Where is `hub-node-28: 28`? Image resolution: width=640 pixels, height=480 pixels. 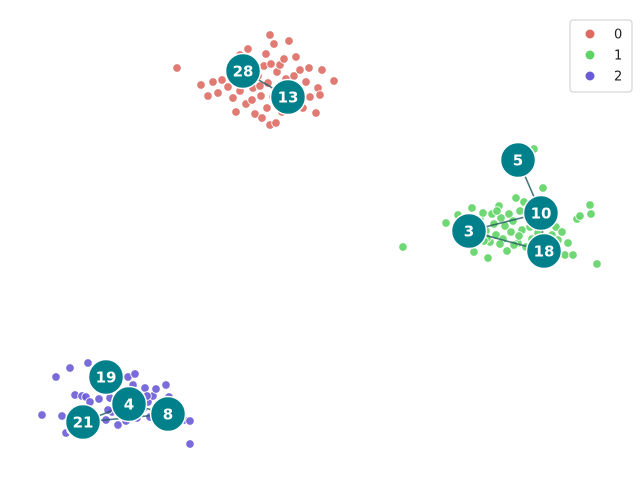
hub-node-28: 28 is located at coordinates (243, 71).